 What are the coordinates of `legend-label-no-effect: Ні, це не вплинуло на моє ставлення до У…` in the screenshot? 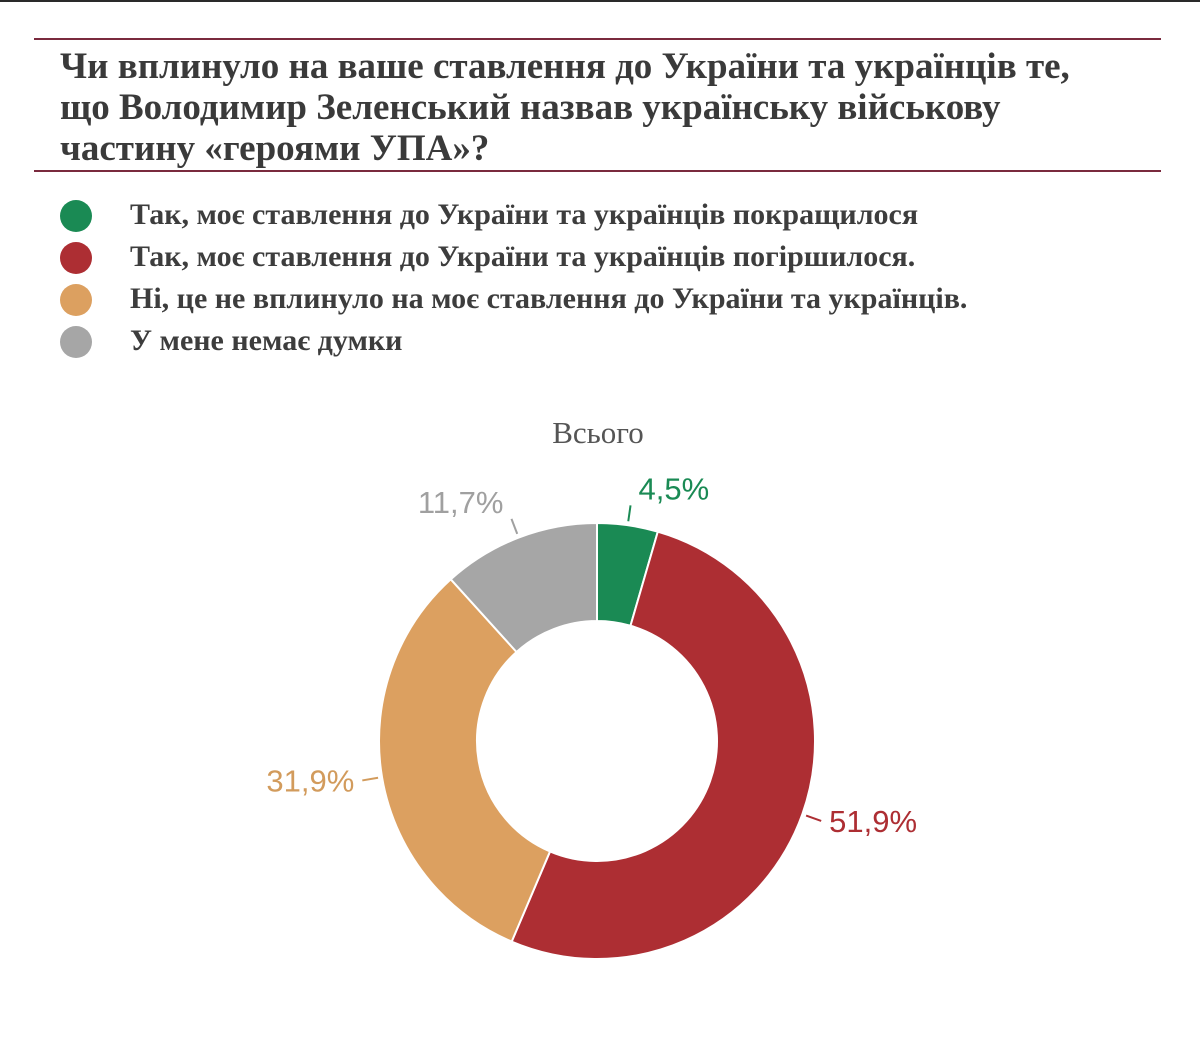 It's located at (549, 298).